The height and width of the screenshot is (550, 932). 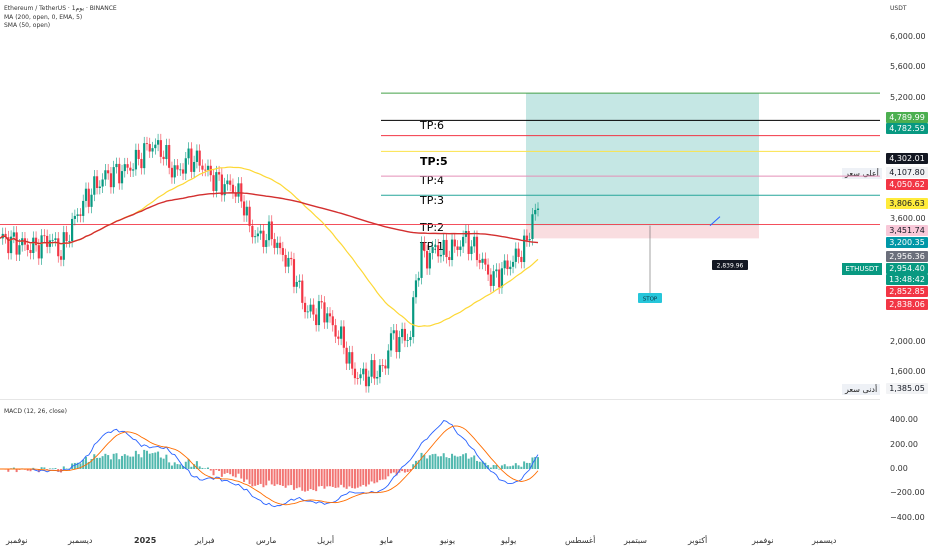 I want to click on time-axis-label: أبريل, so click(x=326, y=540).